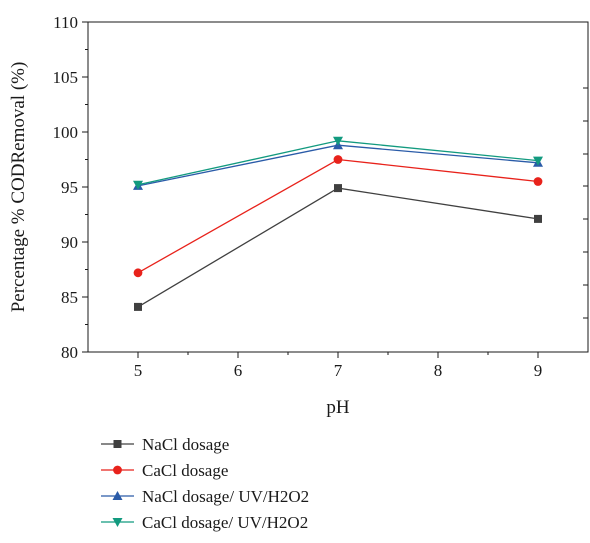  I want to click on legend-item: NaCl dosage, so click(165, 444).